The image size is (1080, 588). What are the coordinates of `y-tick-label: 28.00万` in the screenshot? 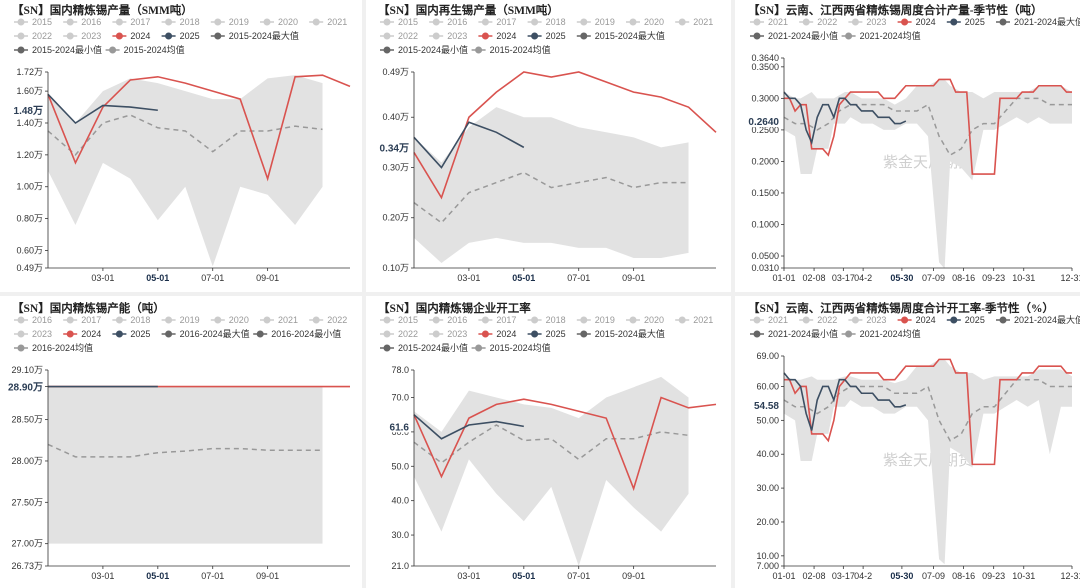 It's located at (27, 461).